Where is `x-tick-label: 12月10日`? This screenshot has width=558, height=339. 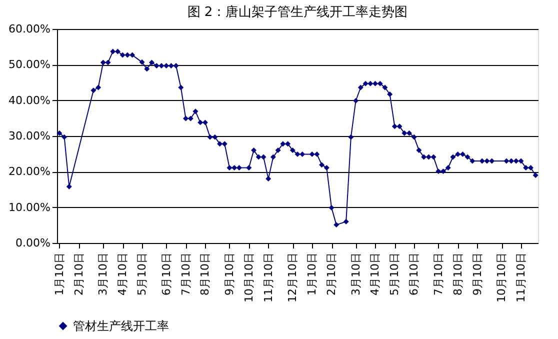
x-tick-label: 12月10日 is located at coordinates (293, 277).